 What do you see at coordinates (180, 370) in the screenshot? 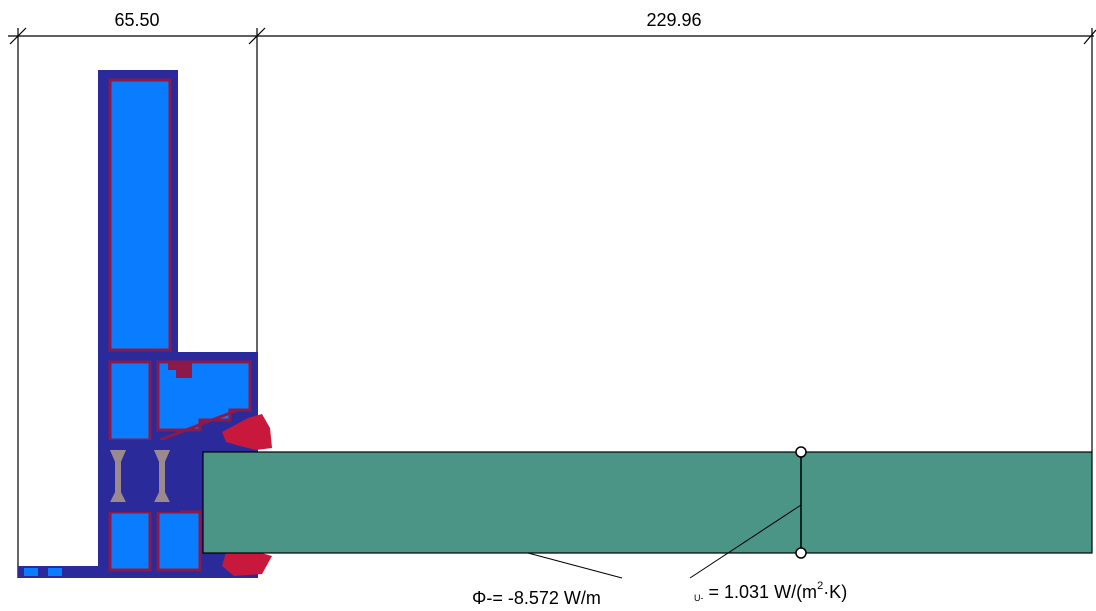
I see `frame-hook` at bounding box center [180, 370].